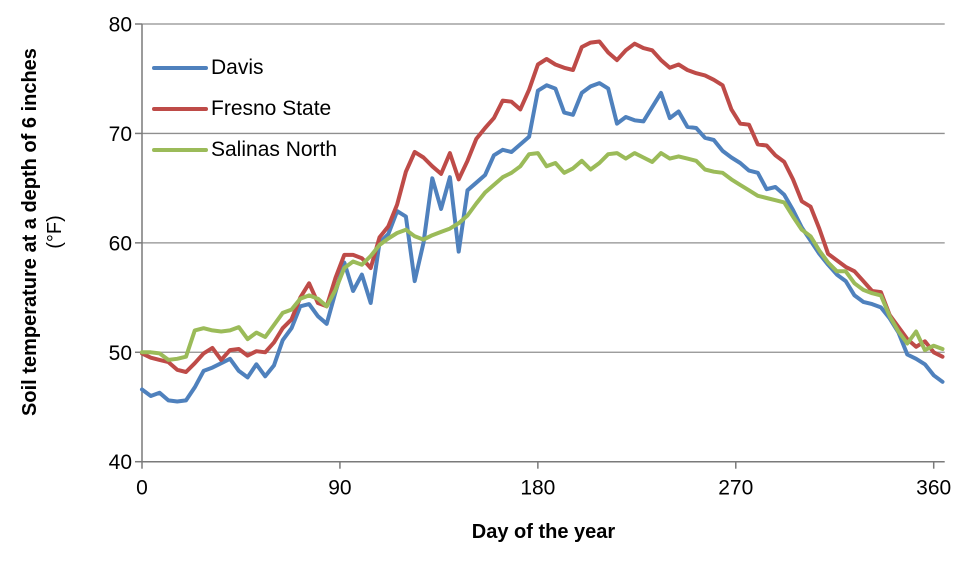  I want to click on y-tick-label-60: 60, so click(120, 243).